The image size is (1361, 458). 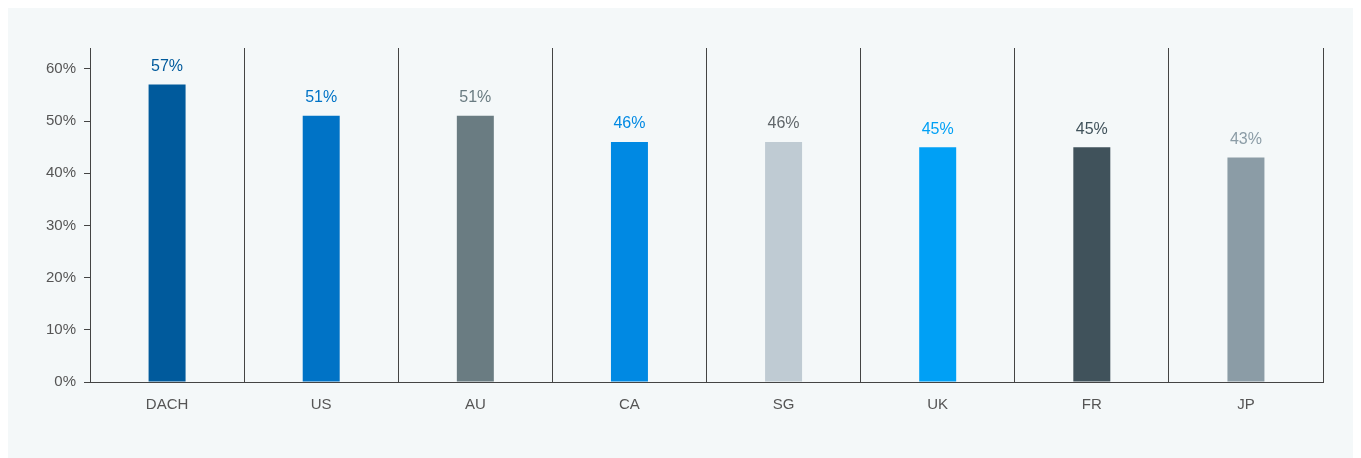 I want to click on data-label: 57%, so click(x=167, y=65).